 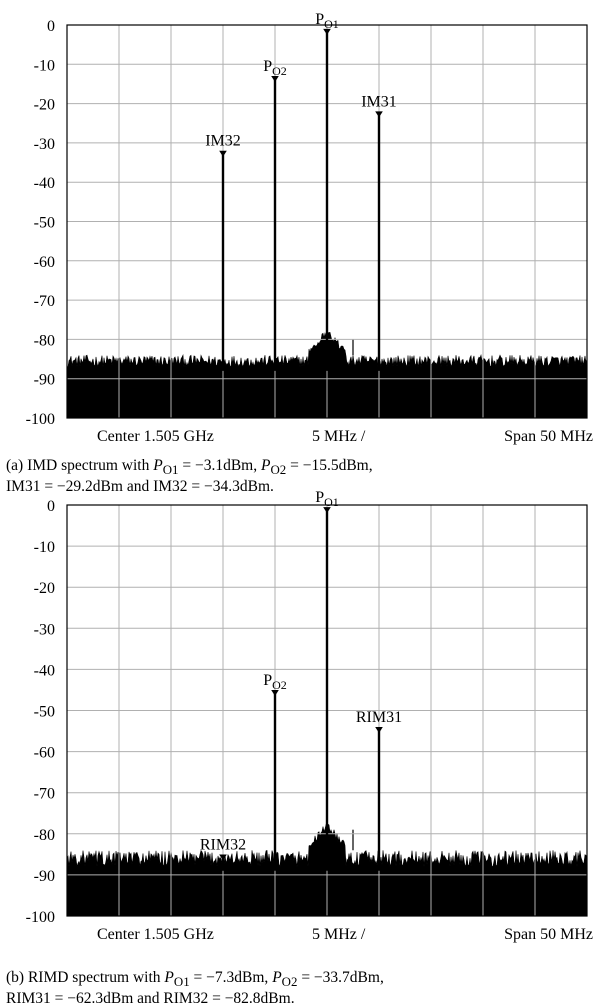 I want to click on caption-a-p1-val: = −3.1dBm,, so click(x=219, y=465).